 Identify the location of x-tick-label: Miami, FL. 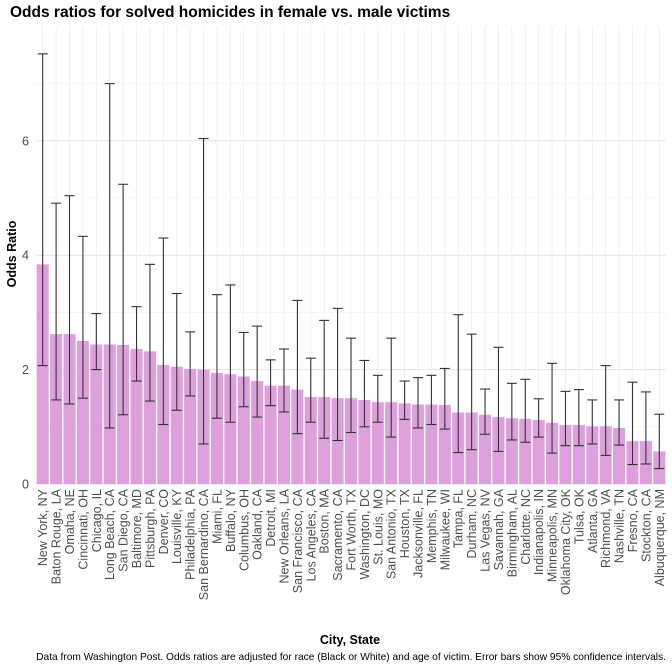
(217, 516).